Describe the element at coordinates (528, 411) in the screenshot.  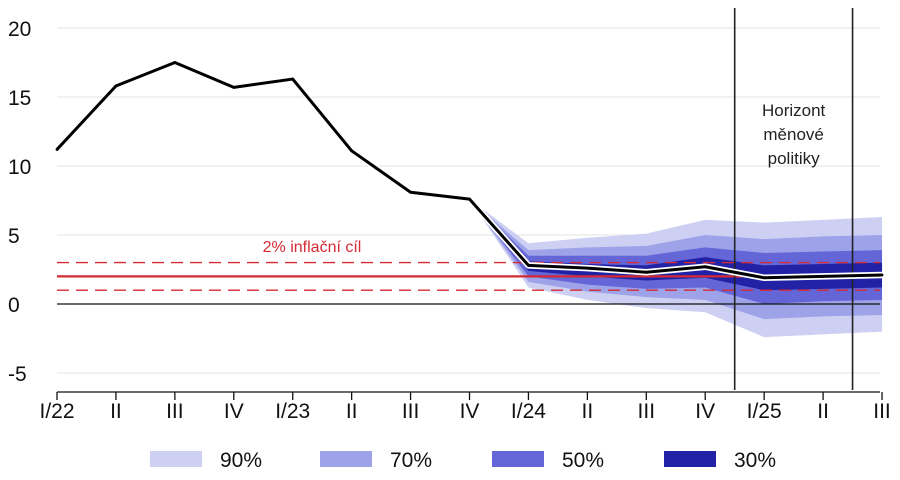
I see `x-tick-label: I/24` at that location.